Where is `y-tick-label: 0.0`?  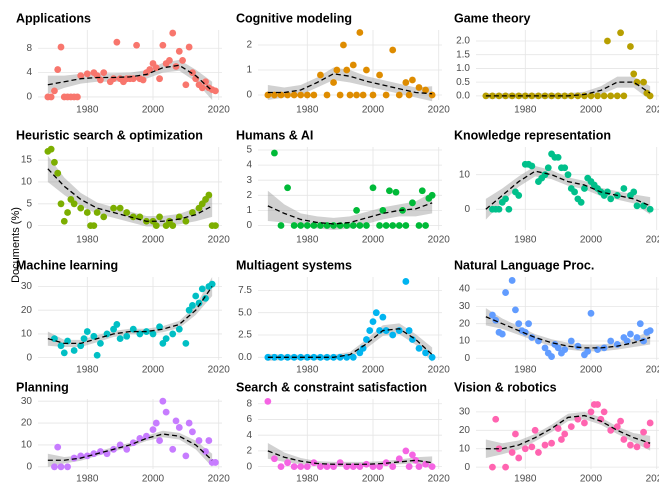 y-tick-label: 0.0 is located at coordinates (245, 357).